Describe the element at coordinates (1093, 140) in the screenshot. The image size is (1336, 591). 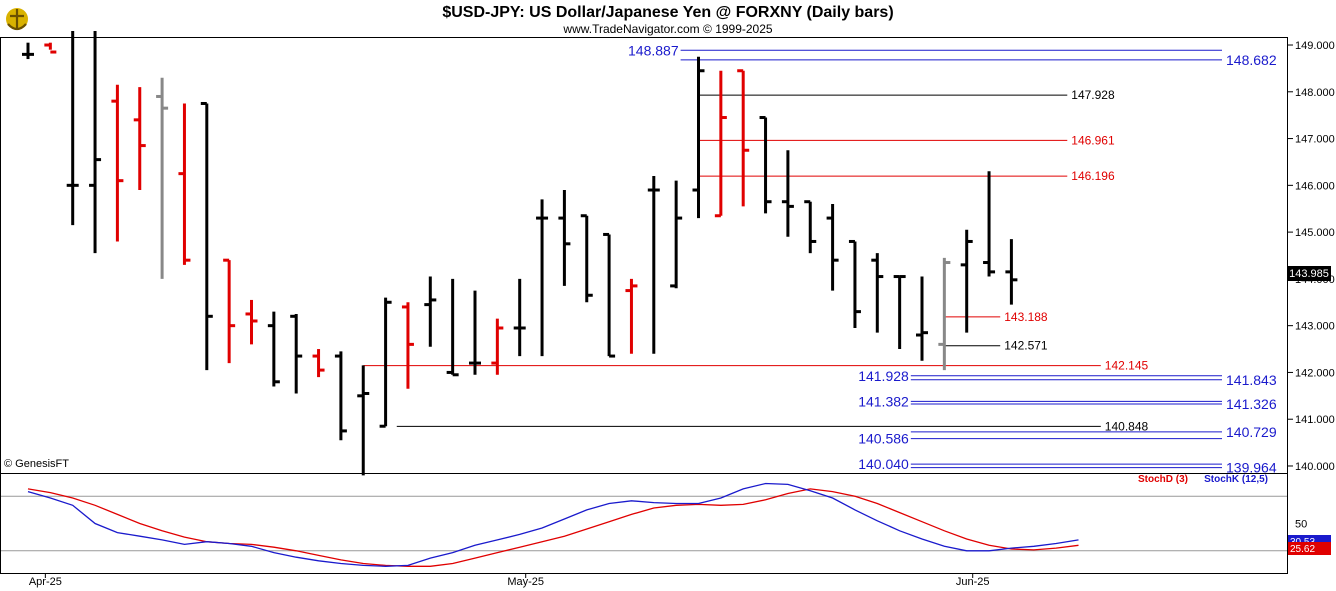
I see `level-label: 146.961` at that location.